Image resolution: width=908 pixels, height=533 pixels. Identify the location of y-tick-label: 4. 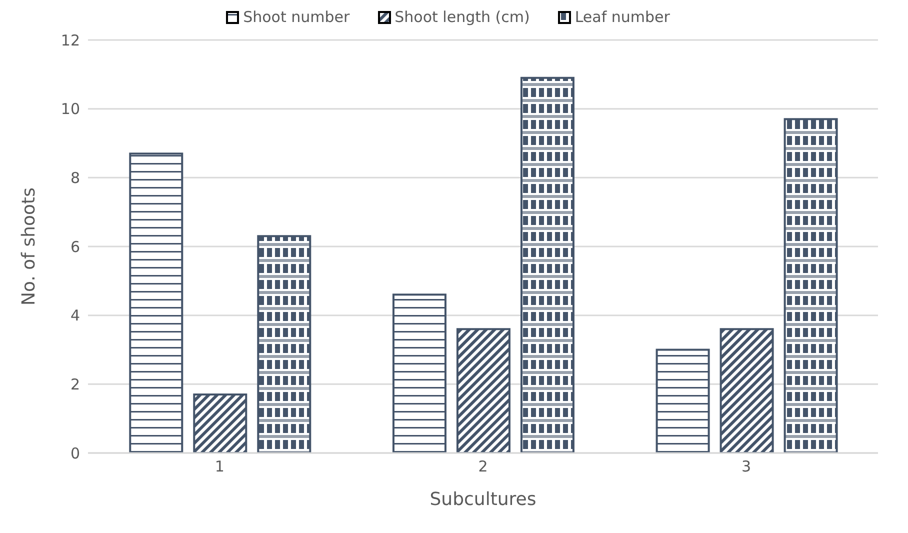
(75, 315).